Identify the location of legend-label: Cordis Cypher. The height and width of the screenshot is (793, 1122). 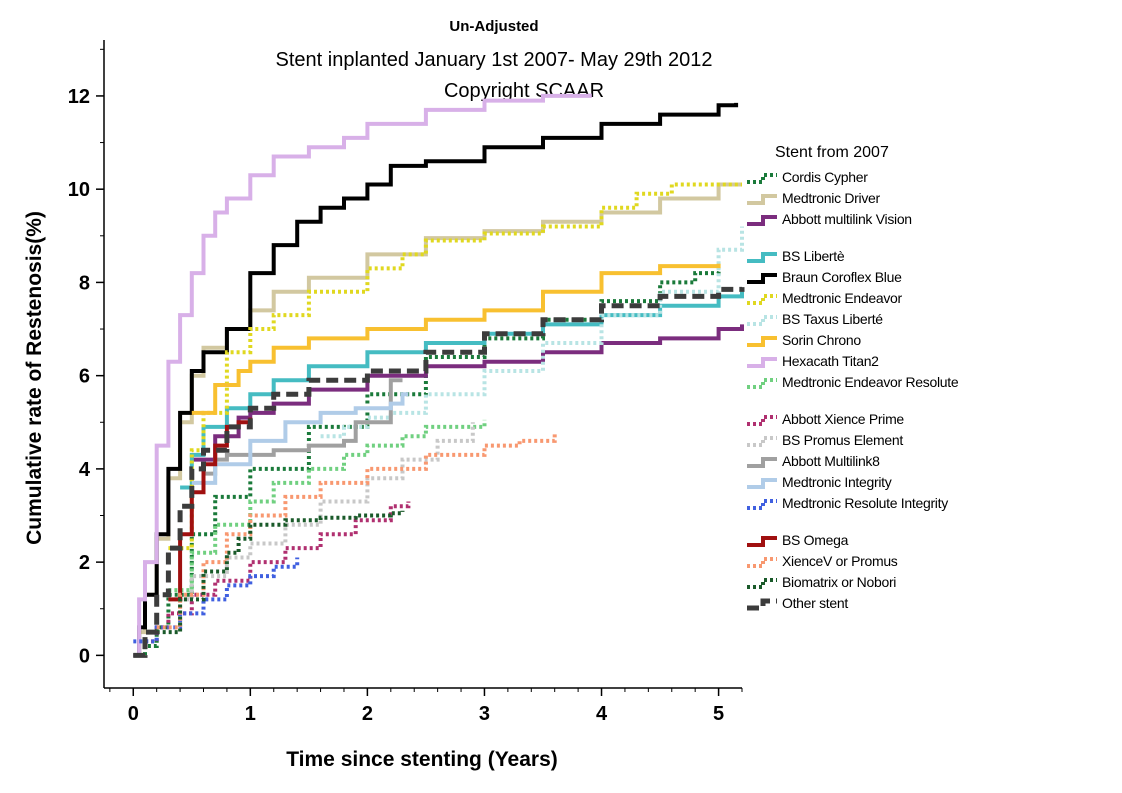
(825, 177).